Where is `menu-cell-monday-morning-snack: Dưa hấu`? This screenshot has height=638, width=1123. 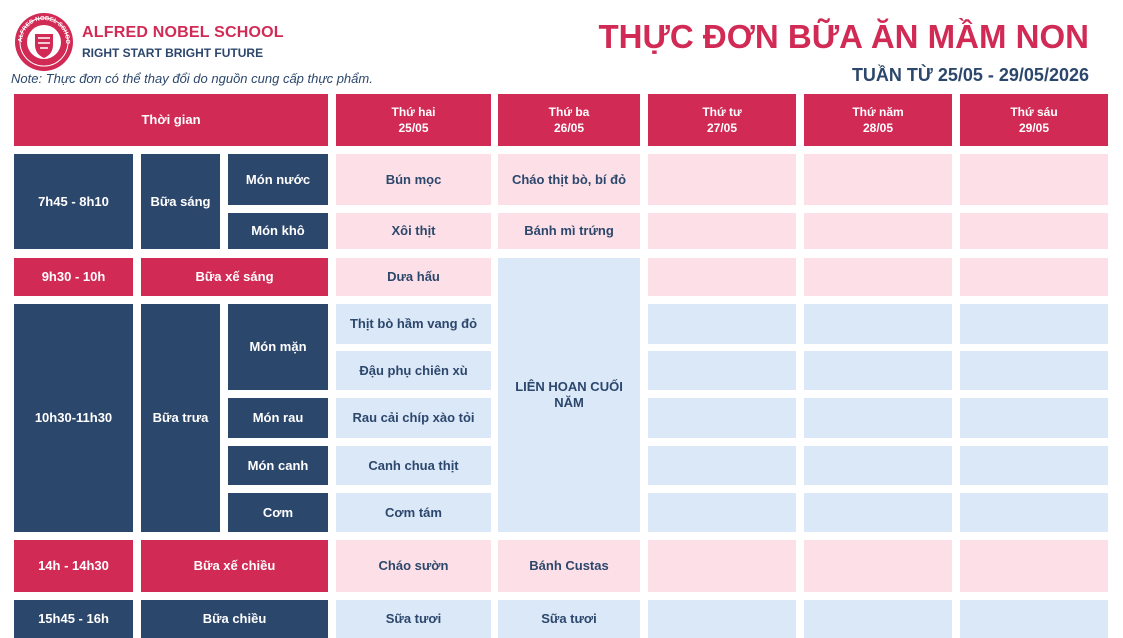 menu-cell-monday-morning-snack: Dưa hấu is located at coordinates (413, 277).